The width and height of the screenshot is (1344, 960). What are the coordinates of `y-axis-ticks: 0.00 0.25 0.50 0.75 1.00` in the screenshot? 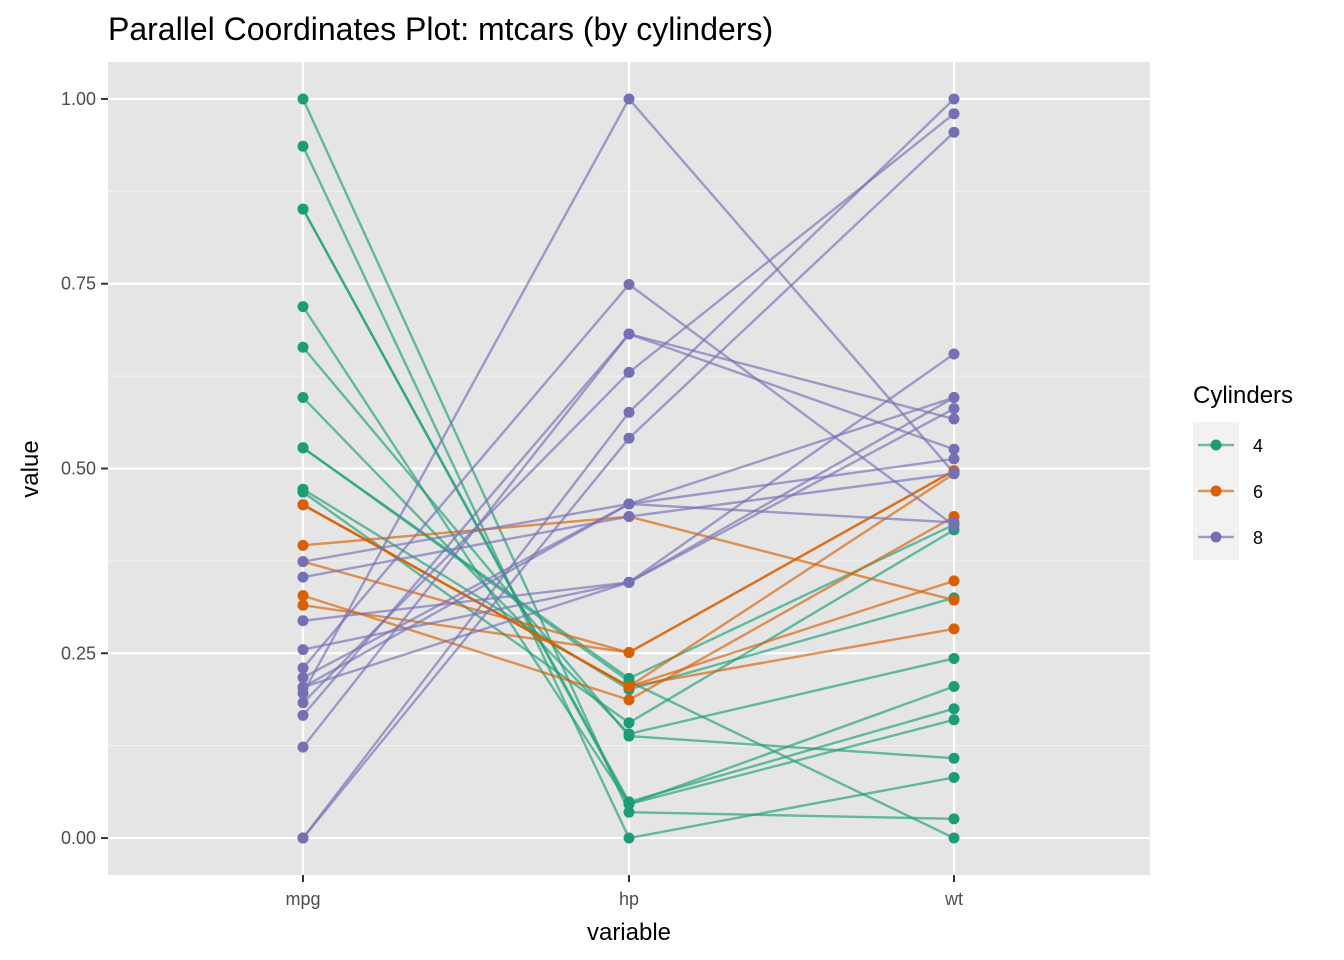 It's located at (84, 468).